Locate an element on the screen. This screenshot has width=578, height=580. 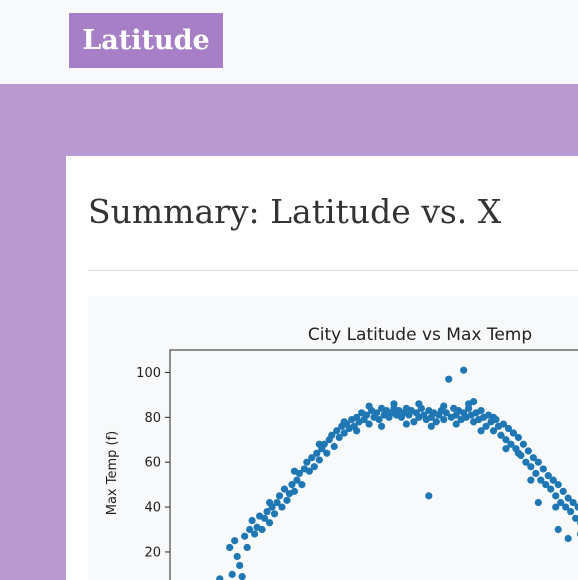
y-axis-ticks: 020406080100 is located at coordinates (153, 463).